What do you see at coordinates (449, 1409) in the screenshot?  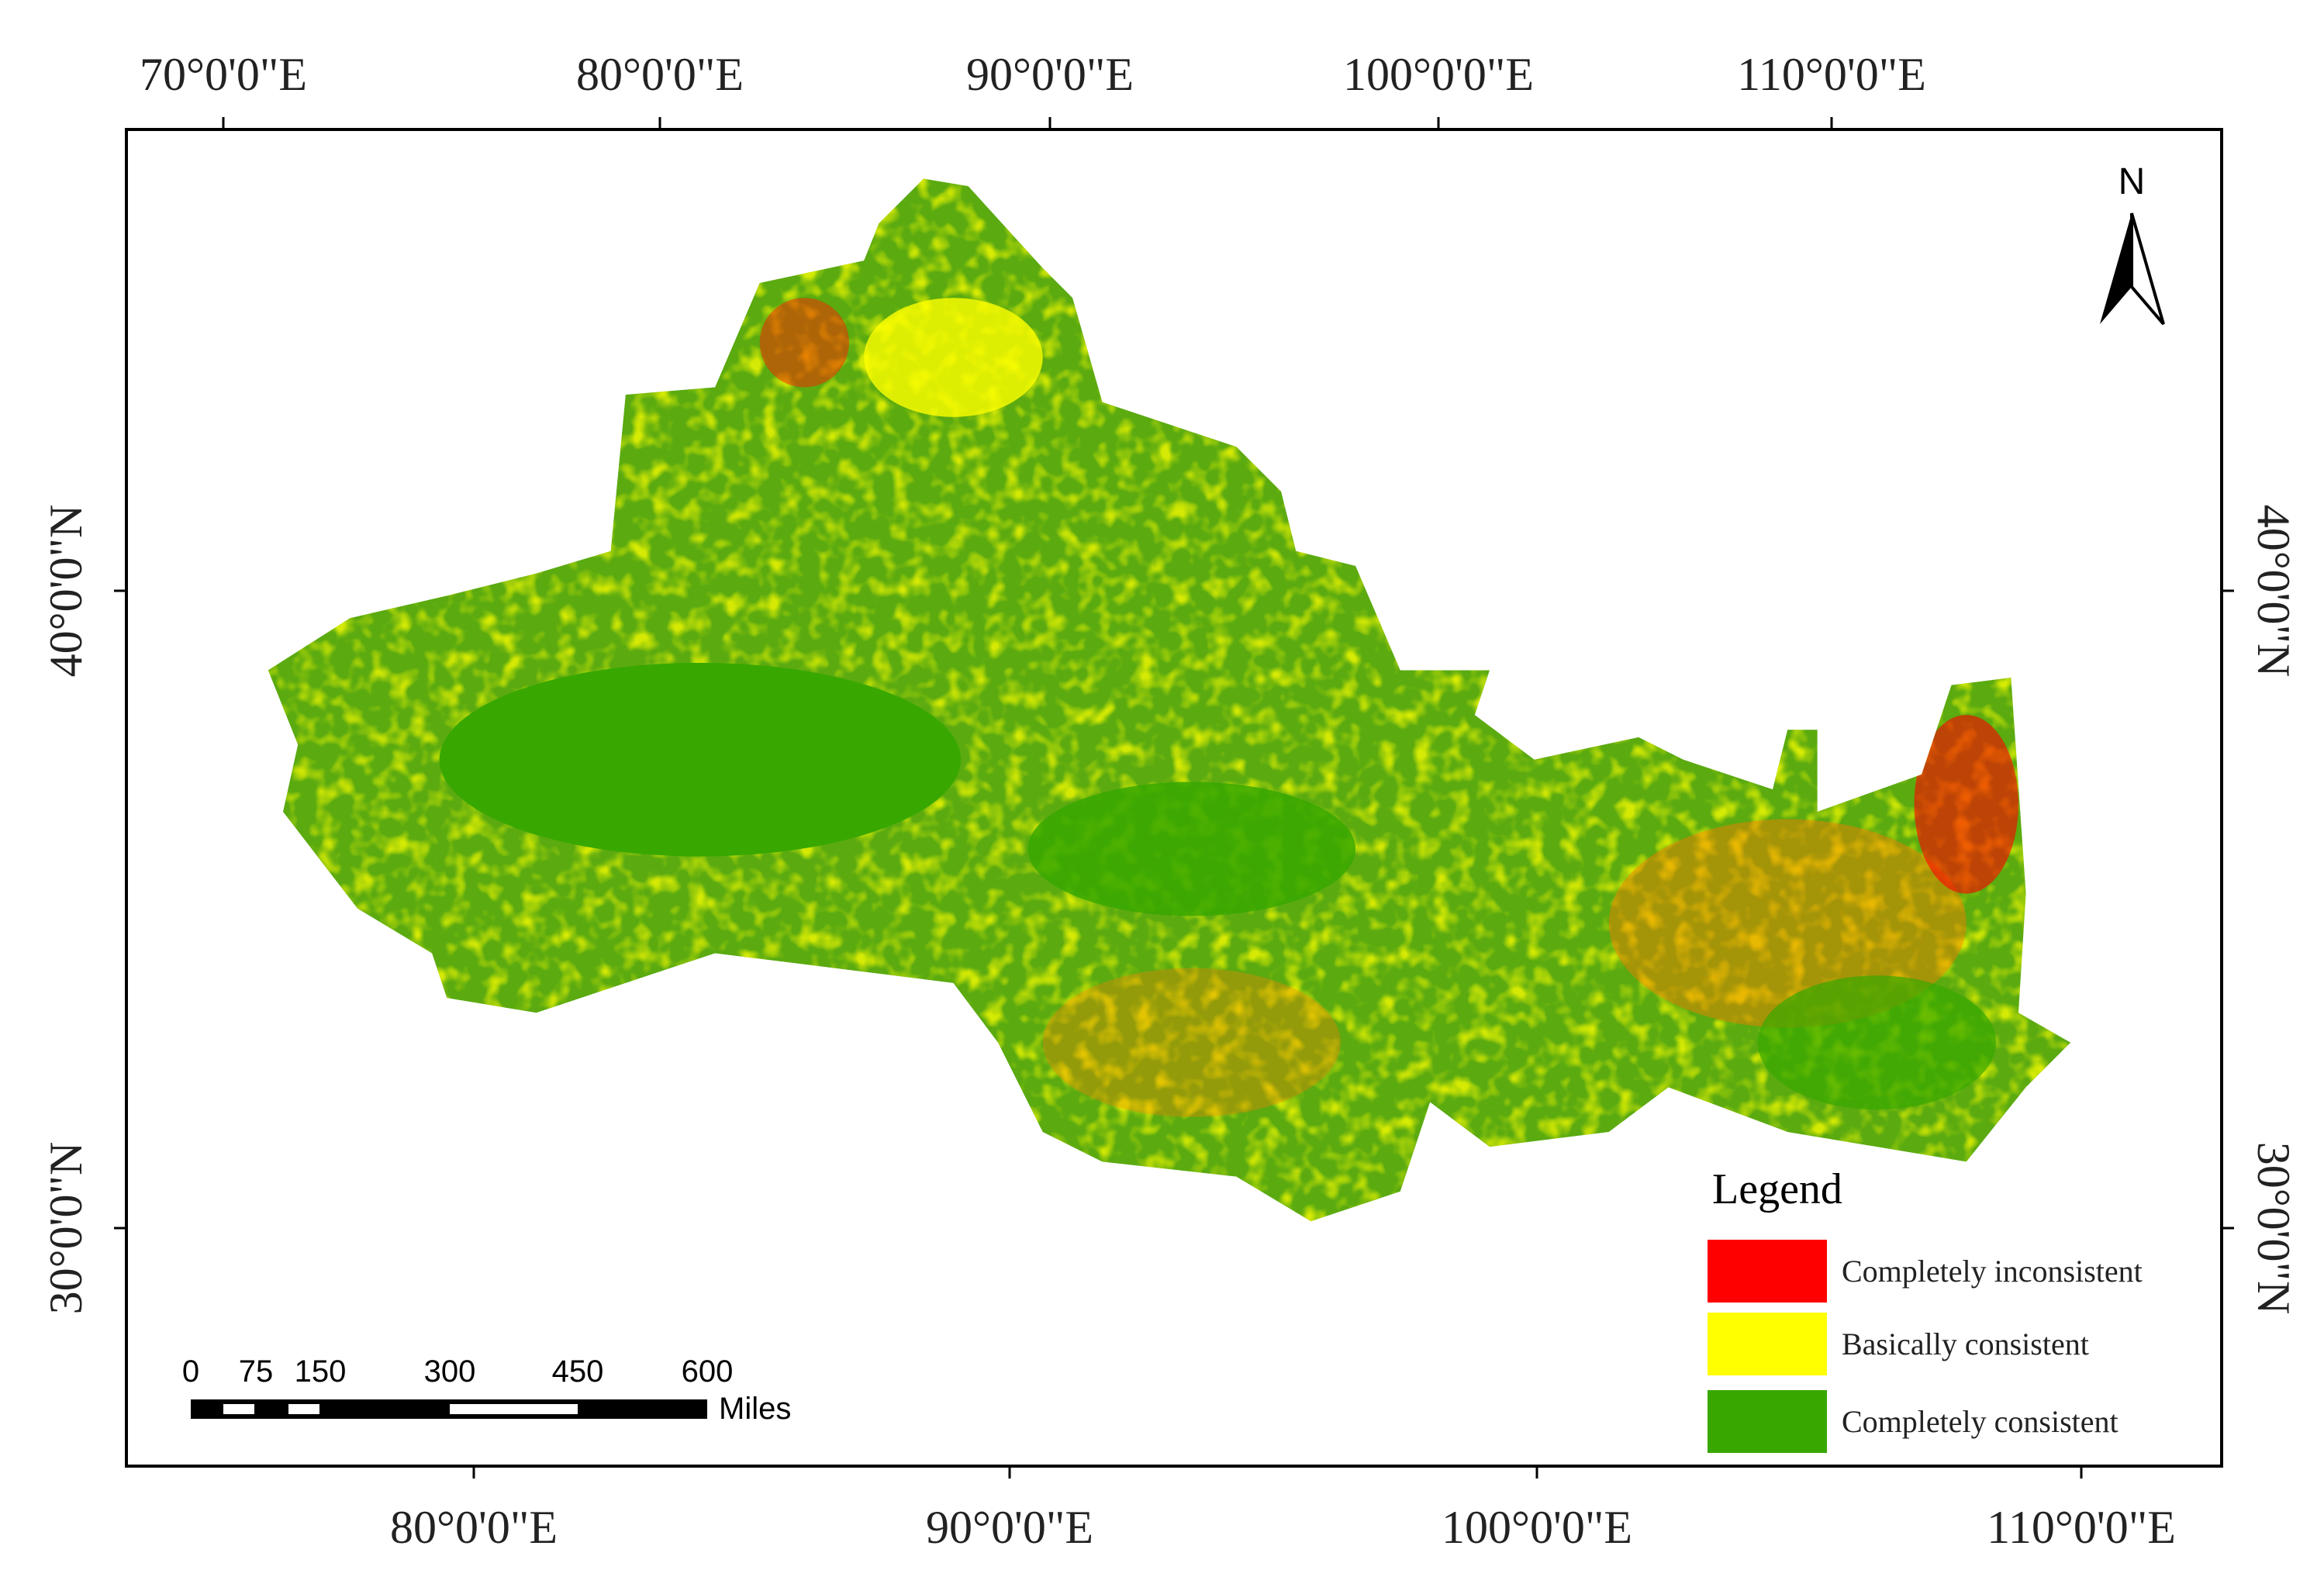 I see `scale-bar` at bounding box center [449, 1409].